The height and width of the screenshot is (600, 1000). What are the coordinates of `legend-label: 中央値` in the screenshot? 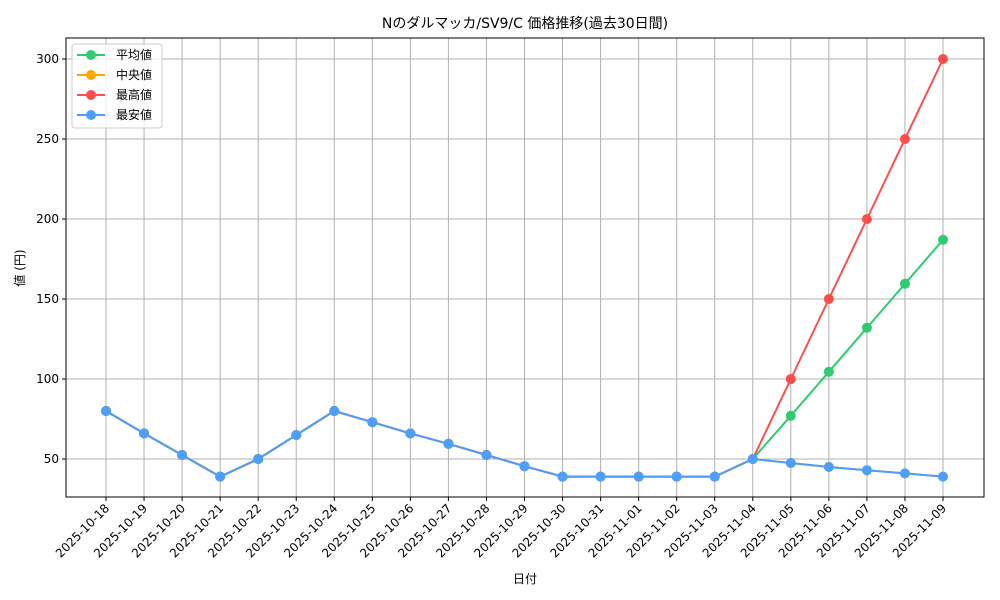 It's located at (134, 74).